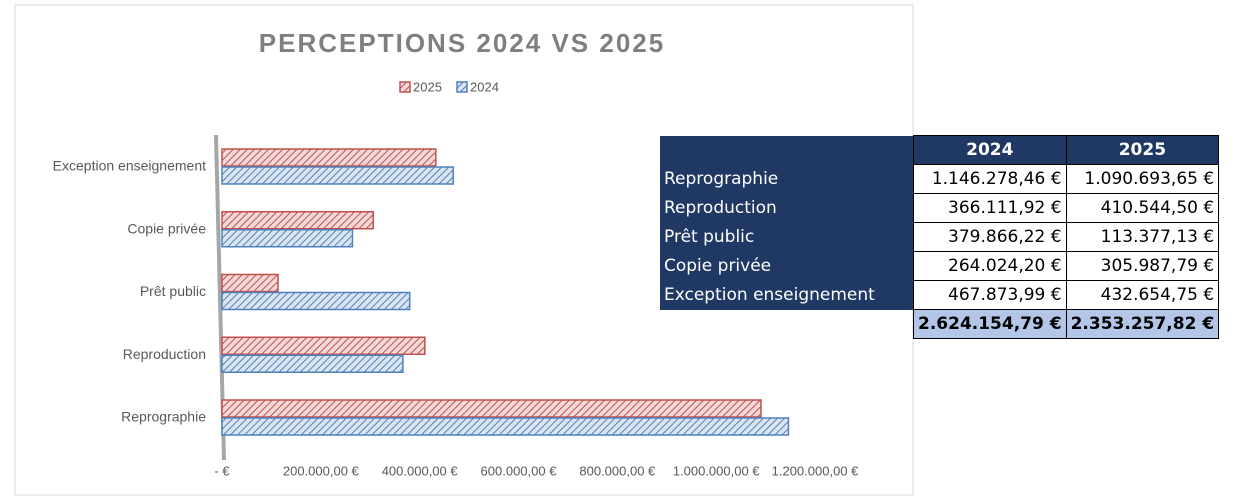 The image size is (1241, 499). What do you see at coordinates (1142, 237) in the screenshot?
I see `value-cell: 113.377,13 €` at bounding box center [1142, 237].